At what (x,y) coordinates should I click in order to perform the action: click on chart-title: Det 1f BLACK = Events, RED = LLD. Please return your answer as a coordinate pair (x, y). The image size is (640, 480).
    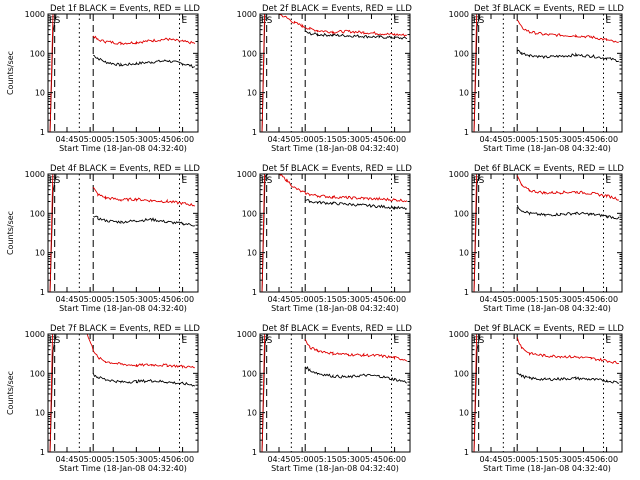
    Looking at the image, I should click on (125, 9).